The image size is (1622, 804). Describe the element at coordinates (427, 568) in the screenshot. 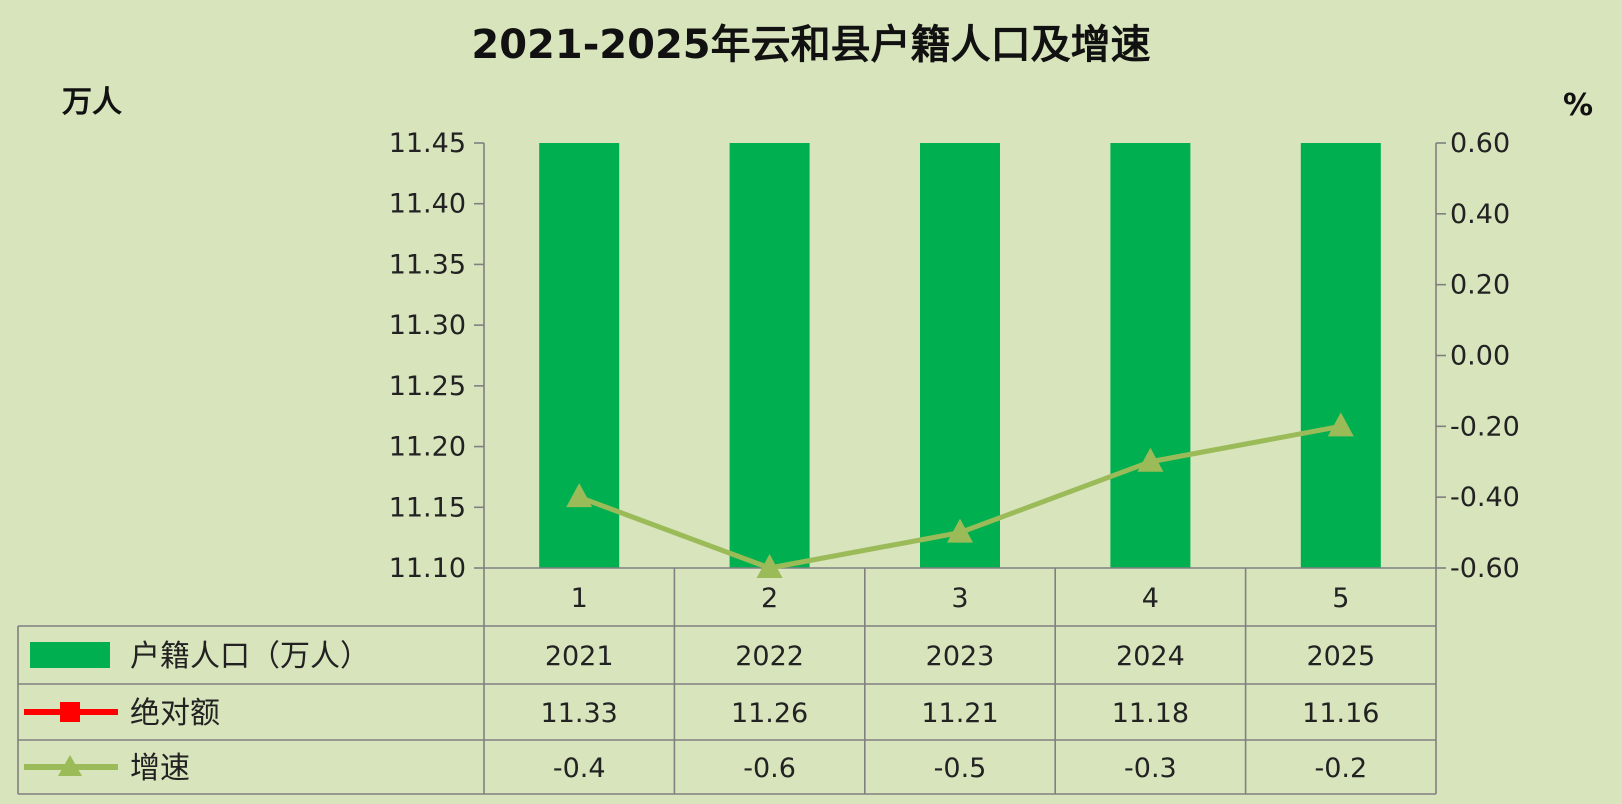

I see `left-tick-label: 11.10` at that location.